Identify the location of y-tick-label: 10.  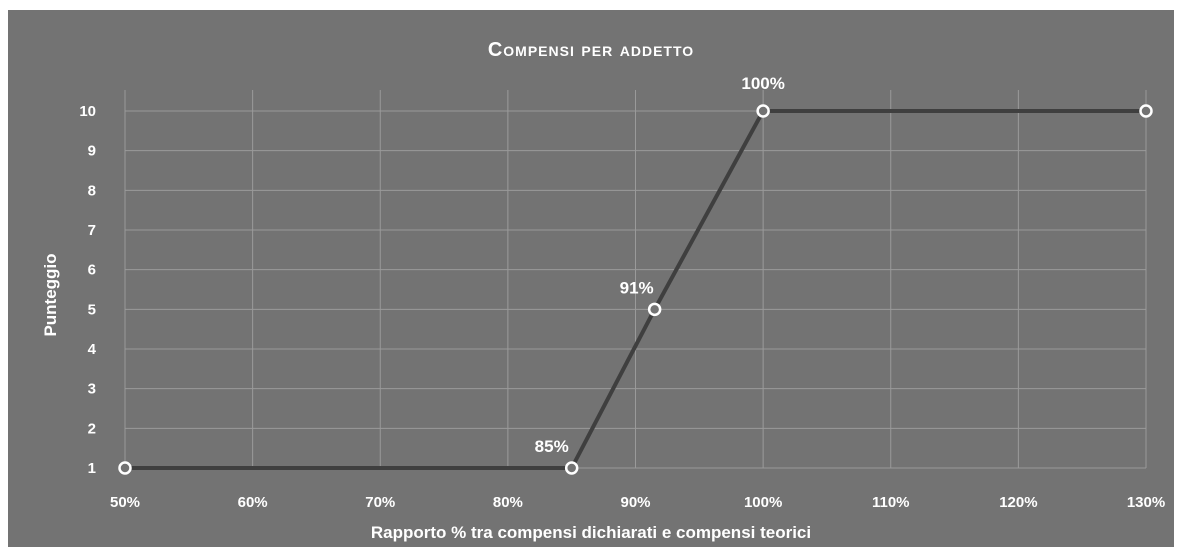
(87, 111).